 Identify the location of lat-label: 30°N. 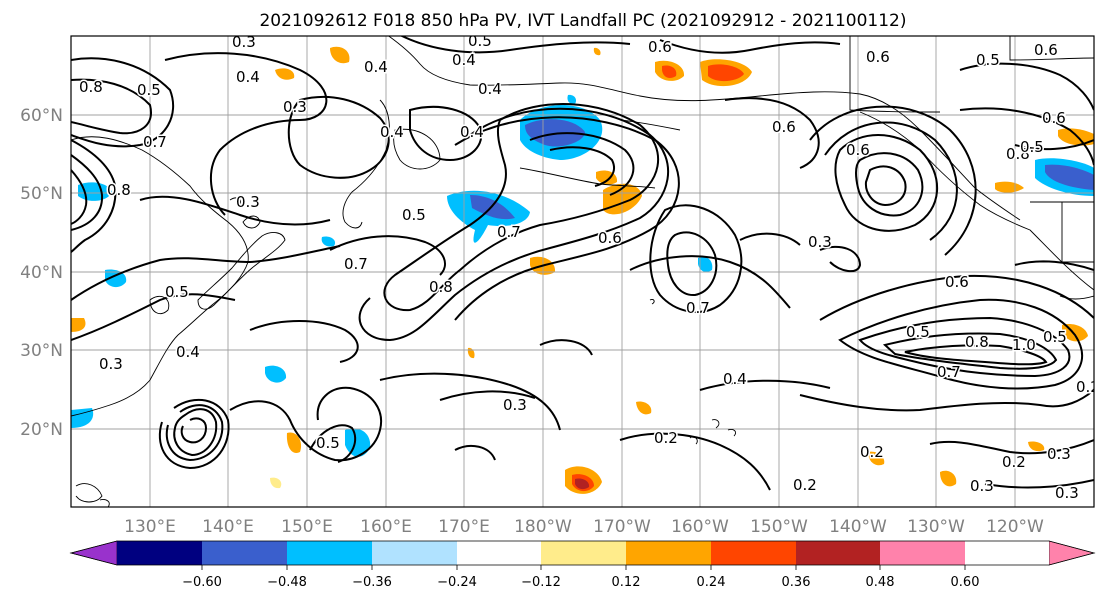
(41, 351).